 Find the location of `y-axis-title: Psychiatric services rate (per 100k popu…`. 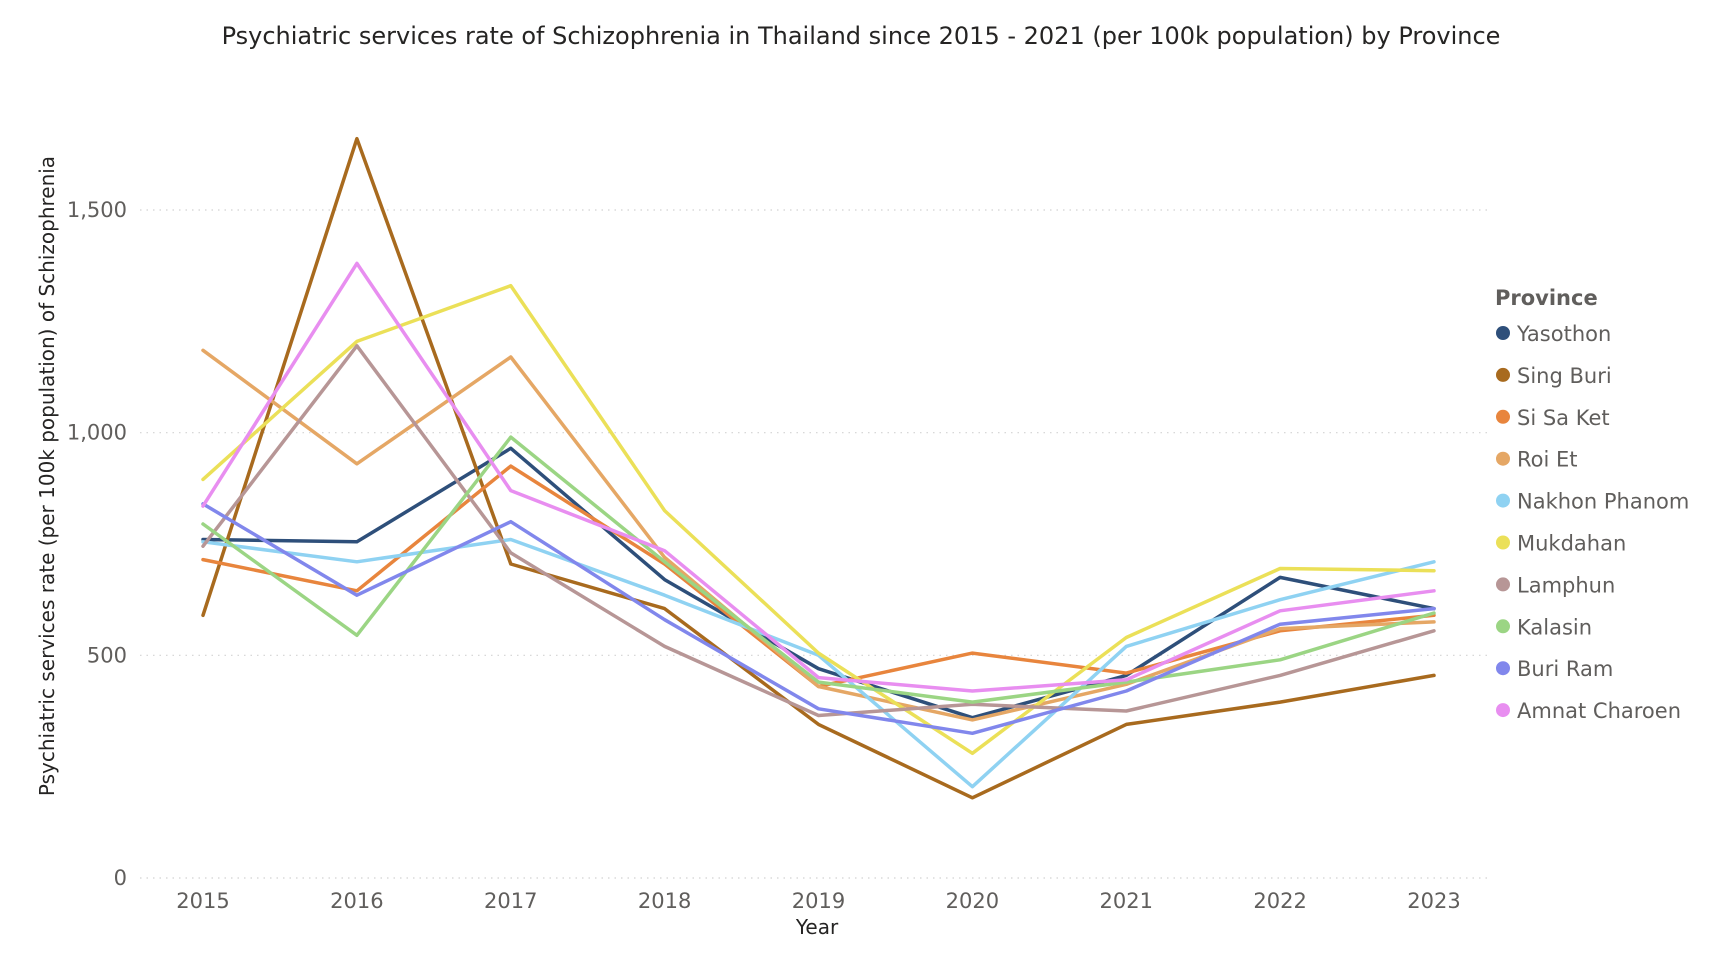

y-axis-title: Psychiatric services rate (per 100k popu… is located at coordinates (47, 476).